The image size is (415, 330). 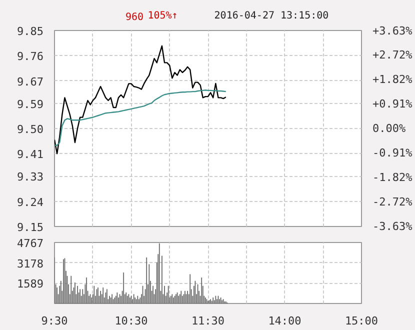 What do you see at coordinates (30, 57) in the screenshot?
I see `y-tick-label: 9.76` at bounding box center [30, 57].